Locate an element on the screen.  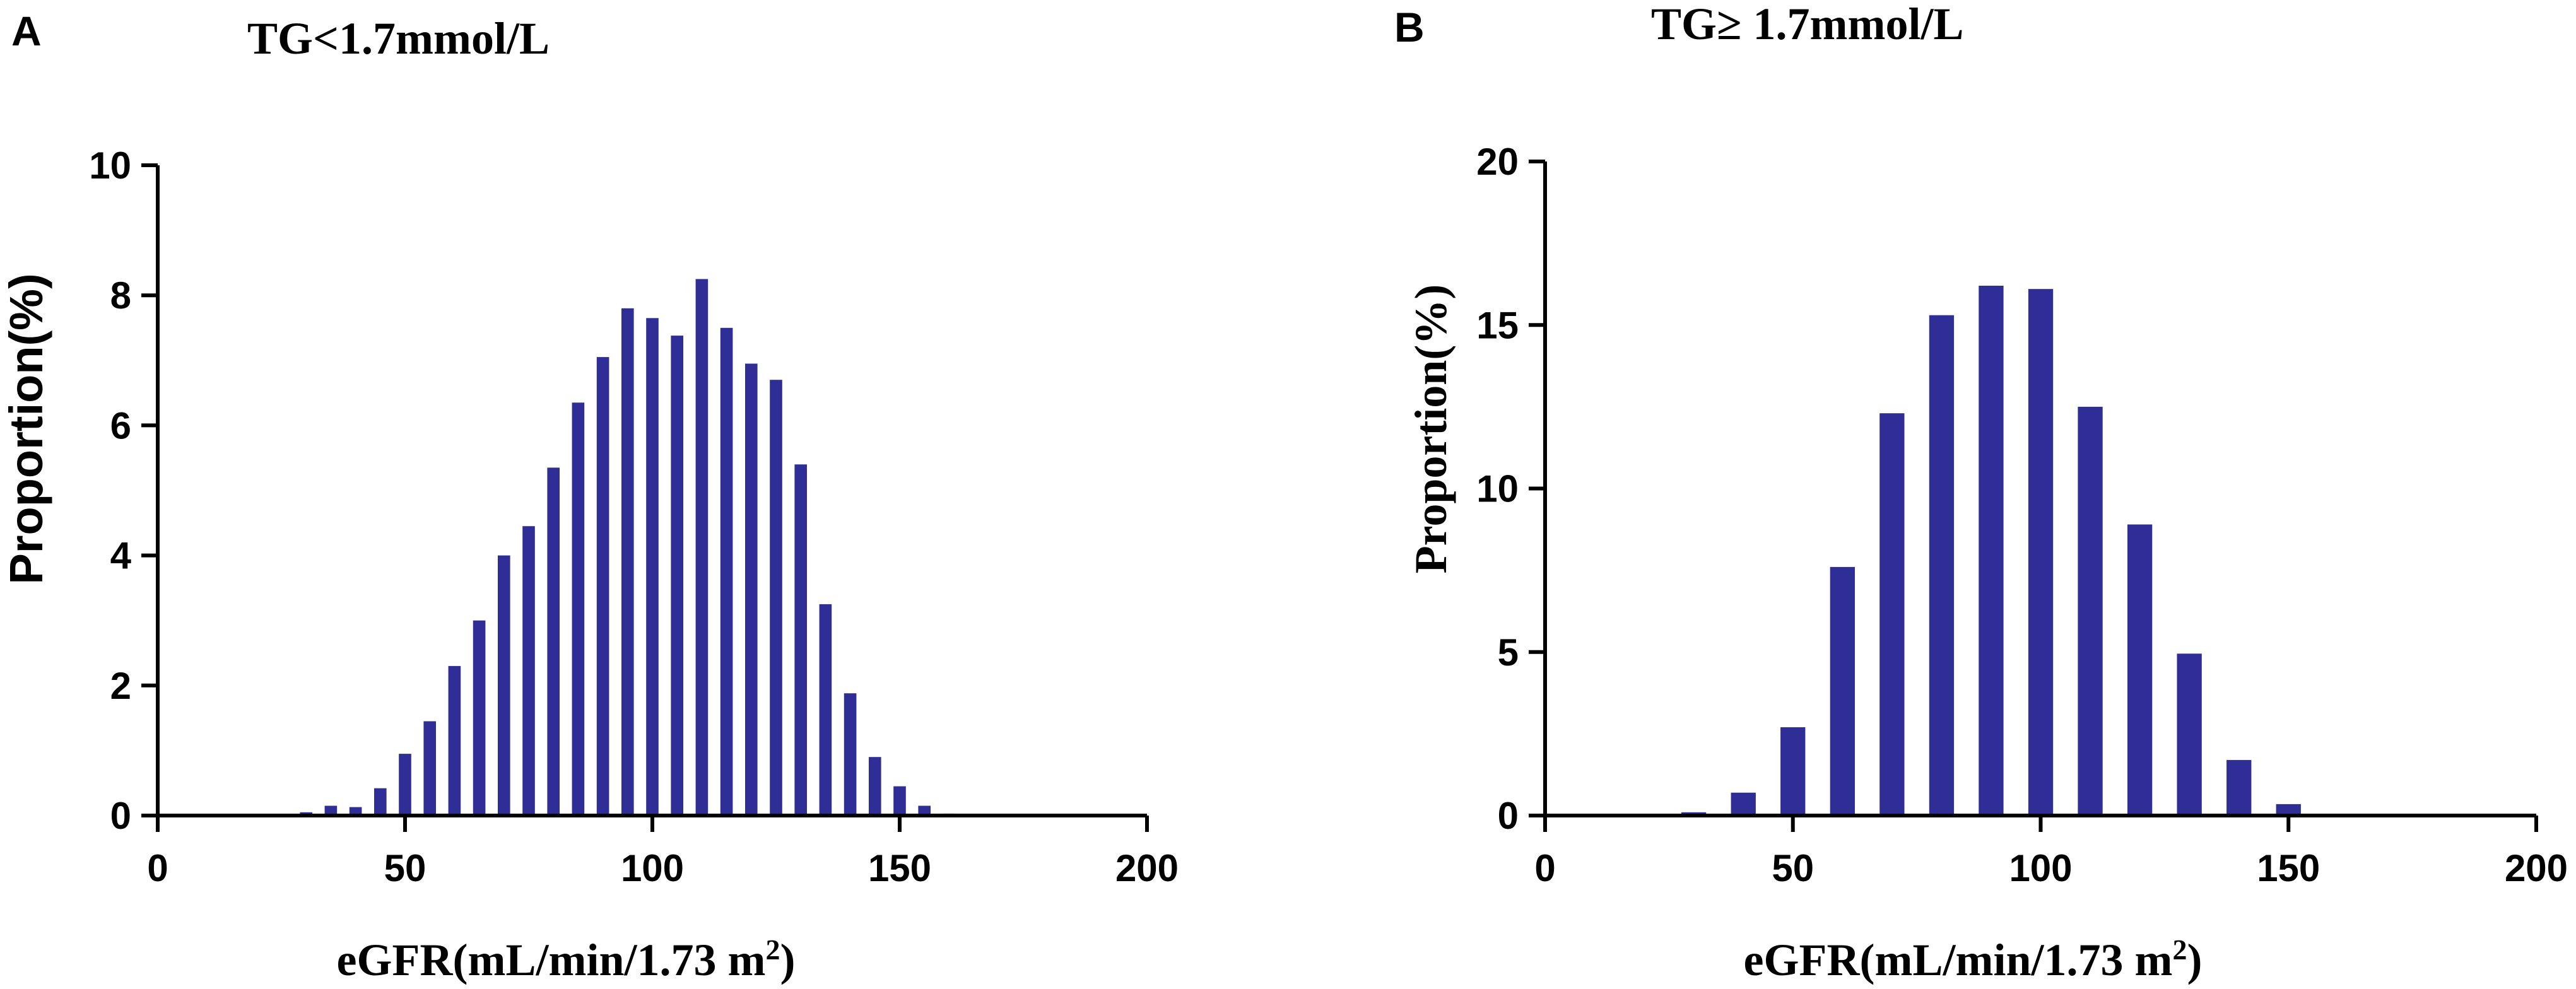
panel-b-y-axis-label: Proportion(%) is located at coordinates (1431, 429).